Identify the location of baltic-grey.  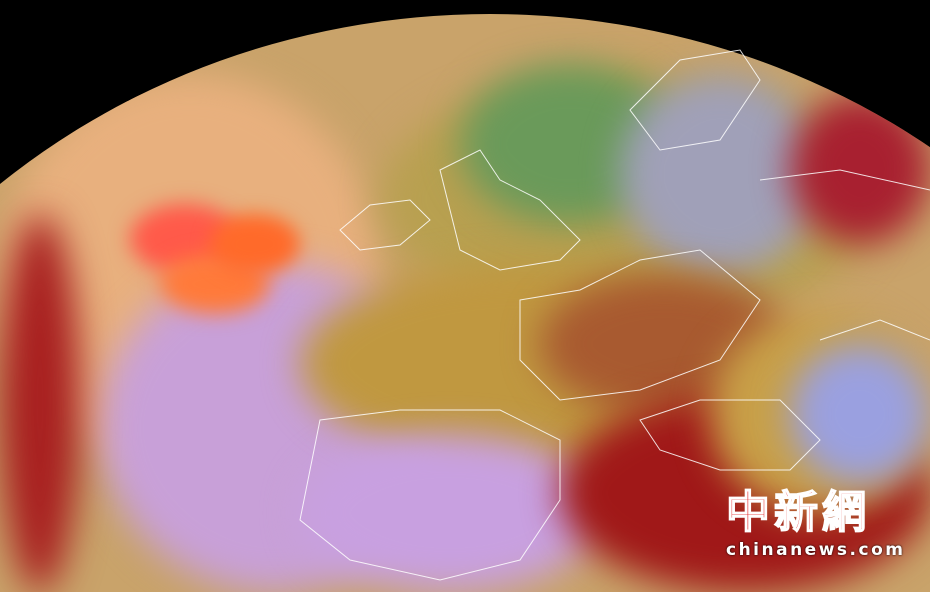
(720, 174).